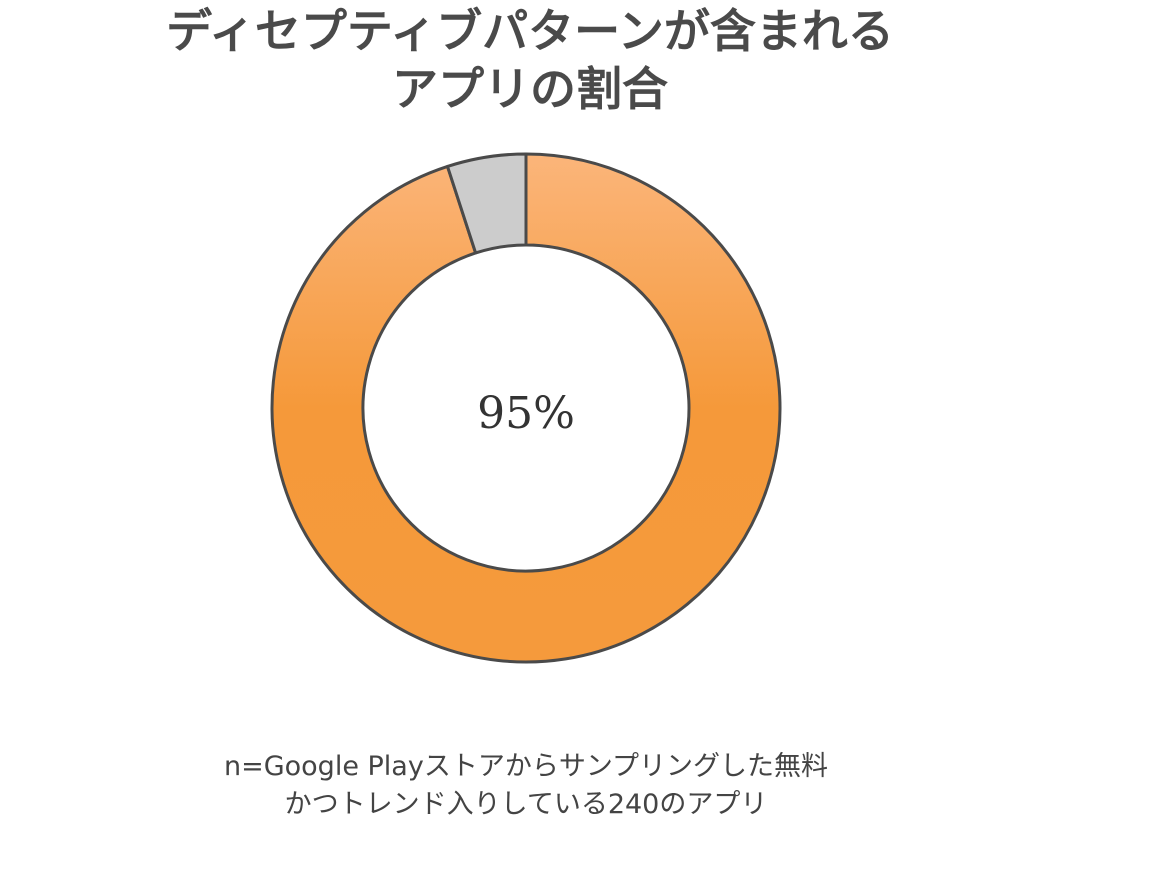 Image resolution: width=1166 pixels, height=872 pixels. Describe the element at coordinates (526, 413) in the screenshot. I see `center-percentage-label: 95%` at that location.